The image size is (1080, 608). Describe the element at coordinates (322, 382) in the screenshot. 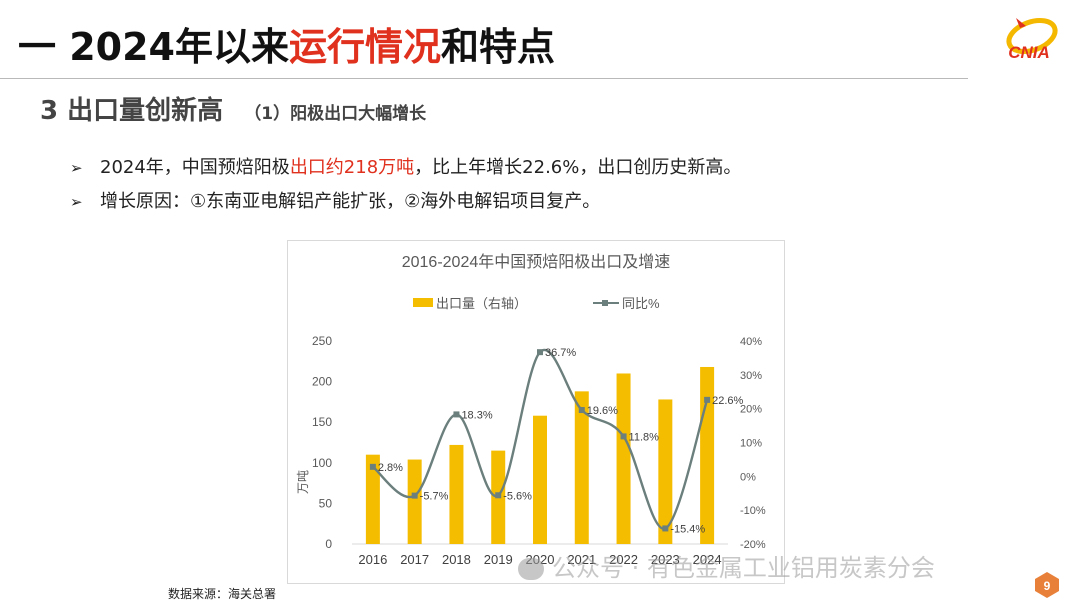

I see `y-left-tick-label: 200` at that location.